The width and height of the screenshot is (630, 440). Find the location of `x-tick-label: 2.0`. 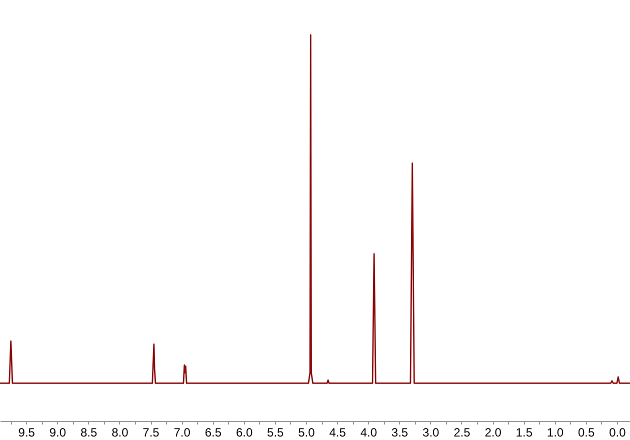

x-tick-label: 2.0 is located at coordinates (493, 433).